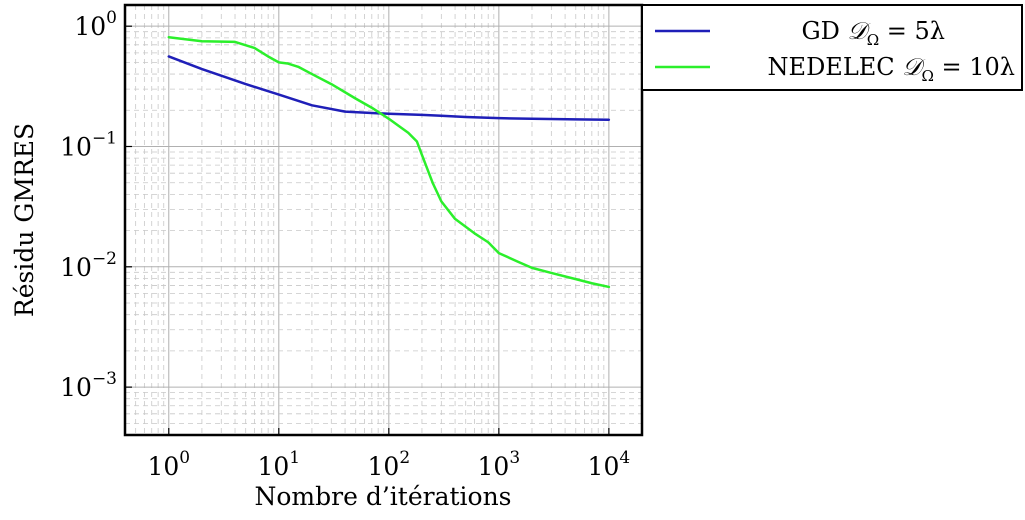  I want to click on legend-entry-nedelec-prefix: NEDELEC, so click(835, 67).